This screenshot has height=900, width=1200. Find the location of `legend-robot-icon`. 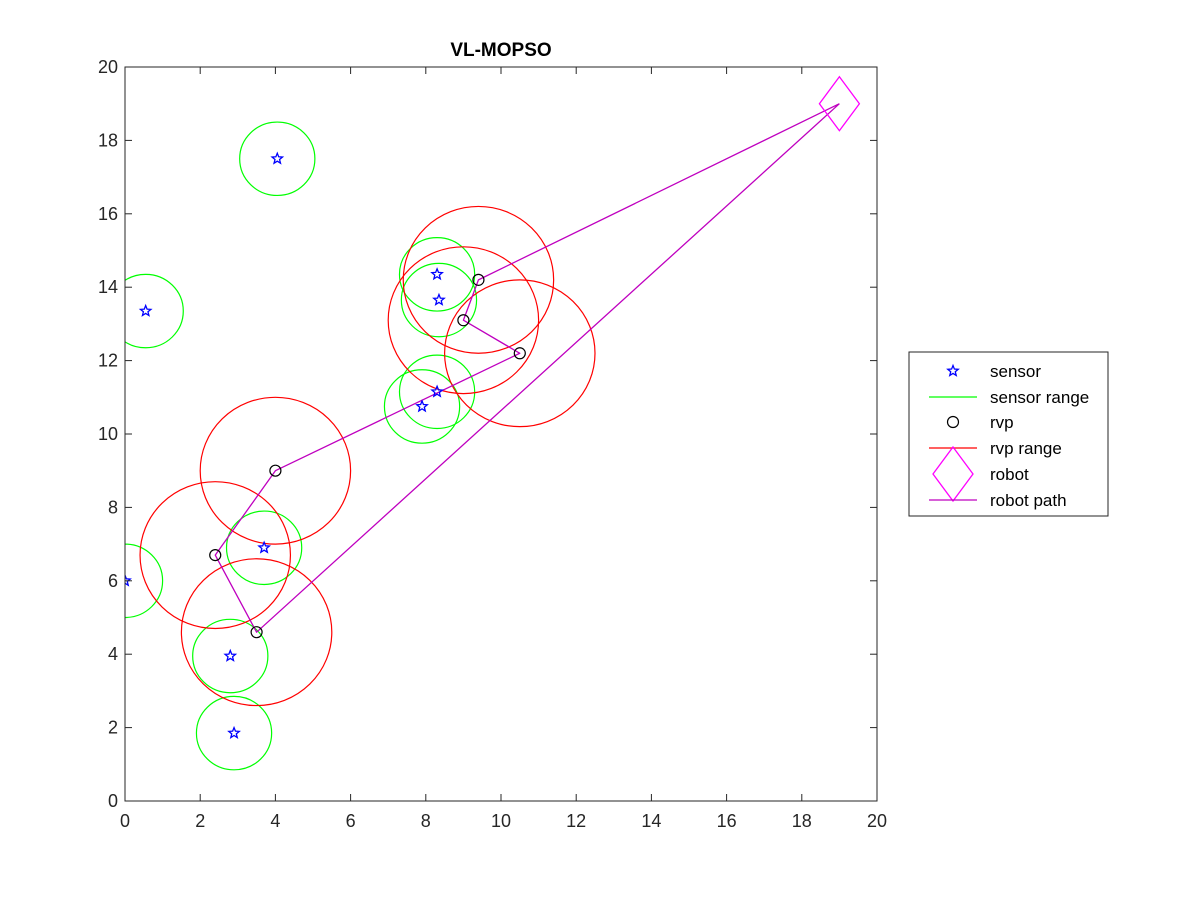

legend-robot-icon is located at coordinates (953, 474).